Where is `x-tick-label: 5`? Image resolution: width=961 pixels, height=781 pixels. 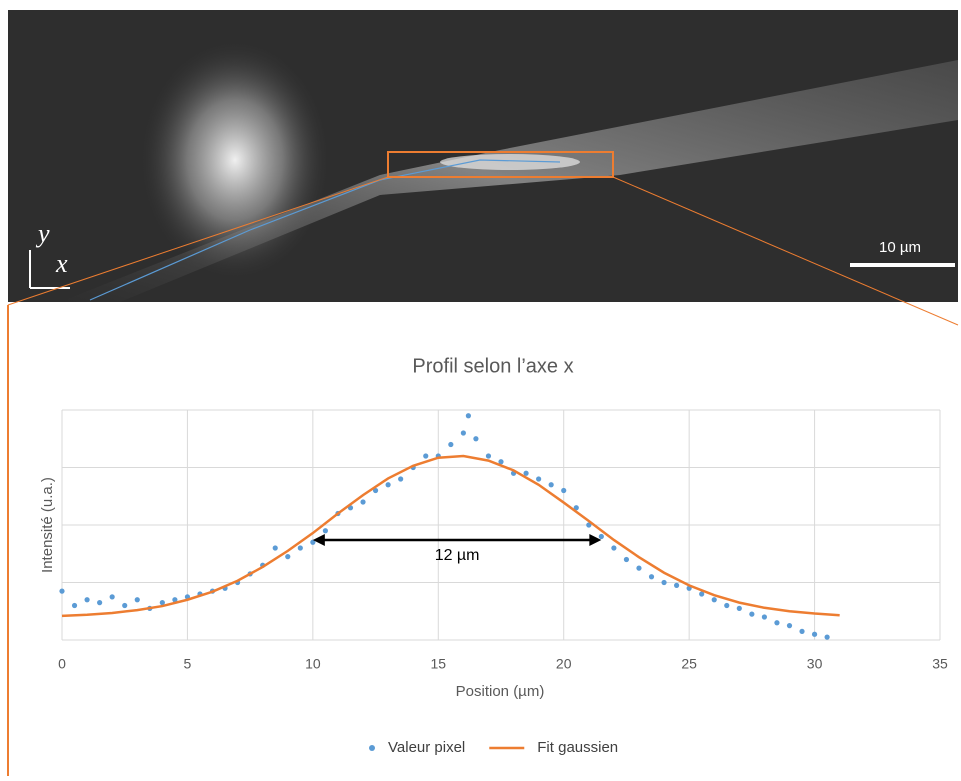 x-tick-label: 5 is located at coordinates (188, 664).